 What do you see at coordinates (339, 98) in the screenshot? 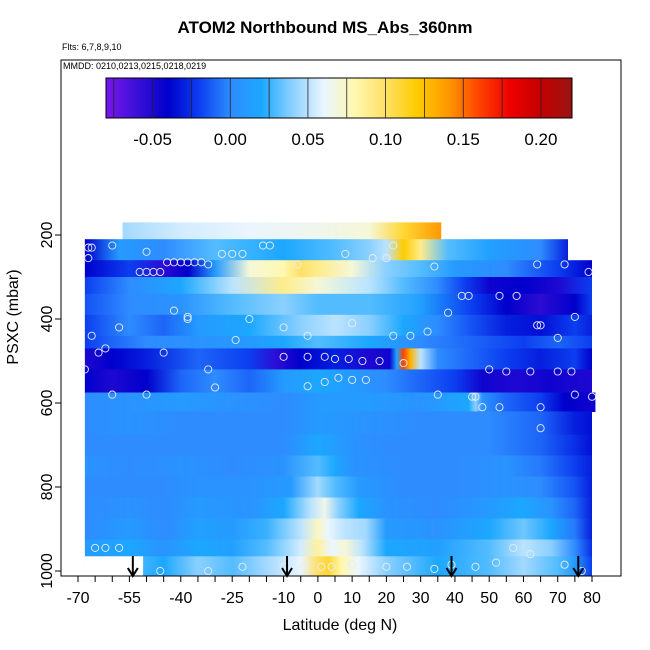
I see `colorbar` at bounding box center [339, 98].